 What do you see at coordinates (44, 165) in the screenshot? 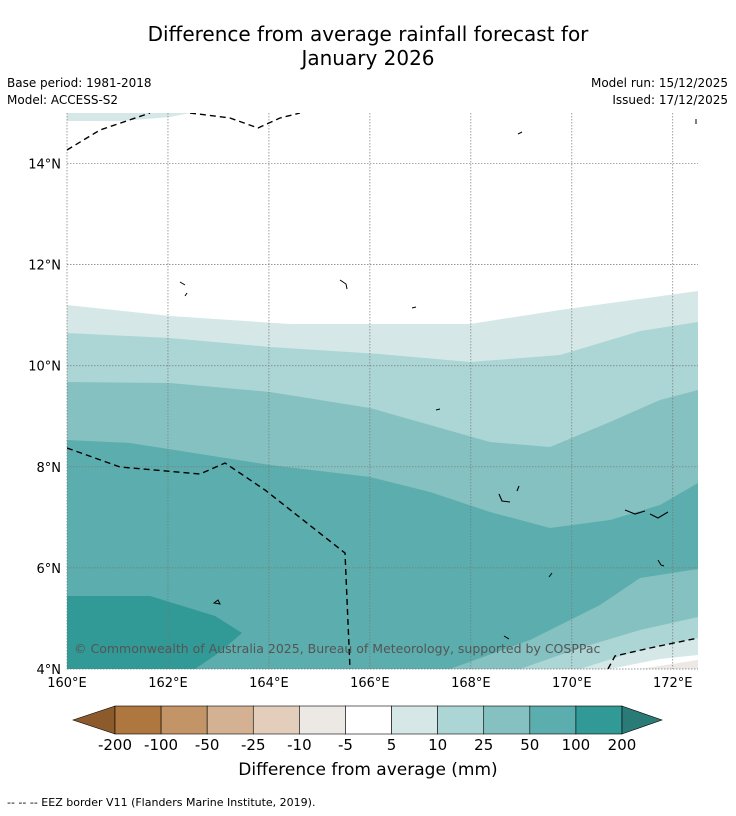
I see `latitude-label: 14°N` at bounding box center [44, 165].